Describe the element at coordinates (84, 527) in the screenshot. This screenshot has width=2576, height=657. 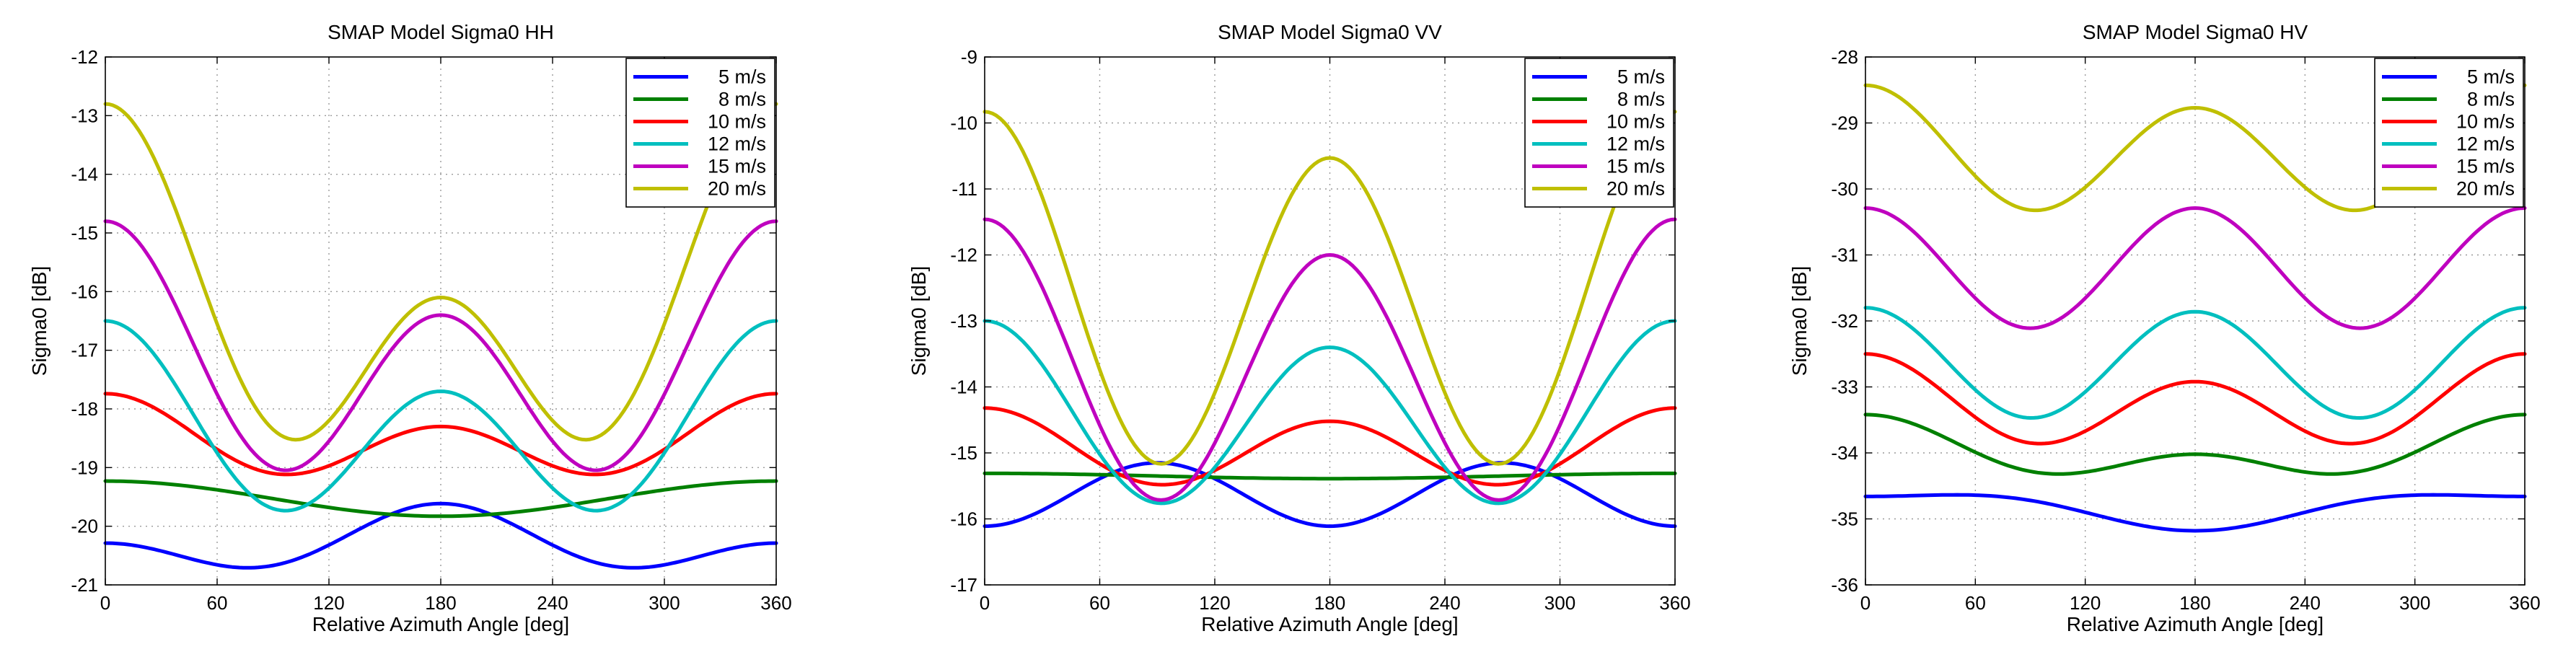
I see `y-tick-label: -20` at that location.